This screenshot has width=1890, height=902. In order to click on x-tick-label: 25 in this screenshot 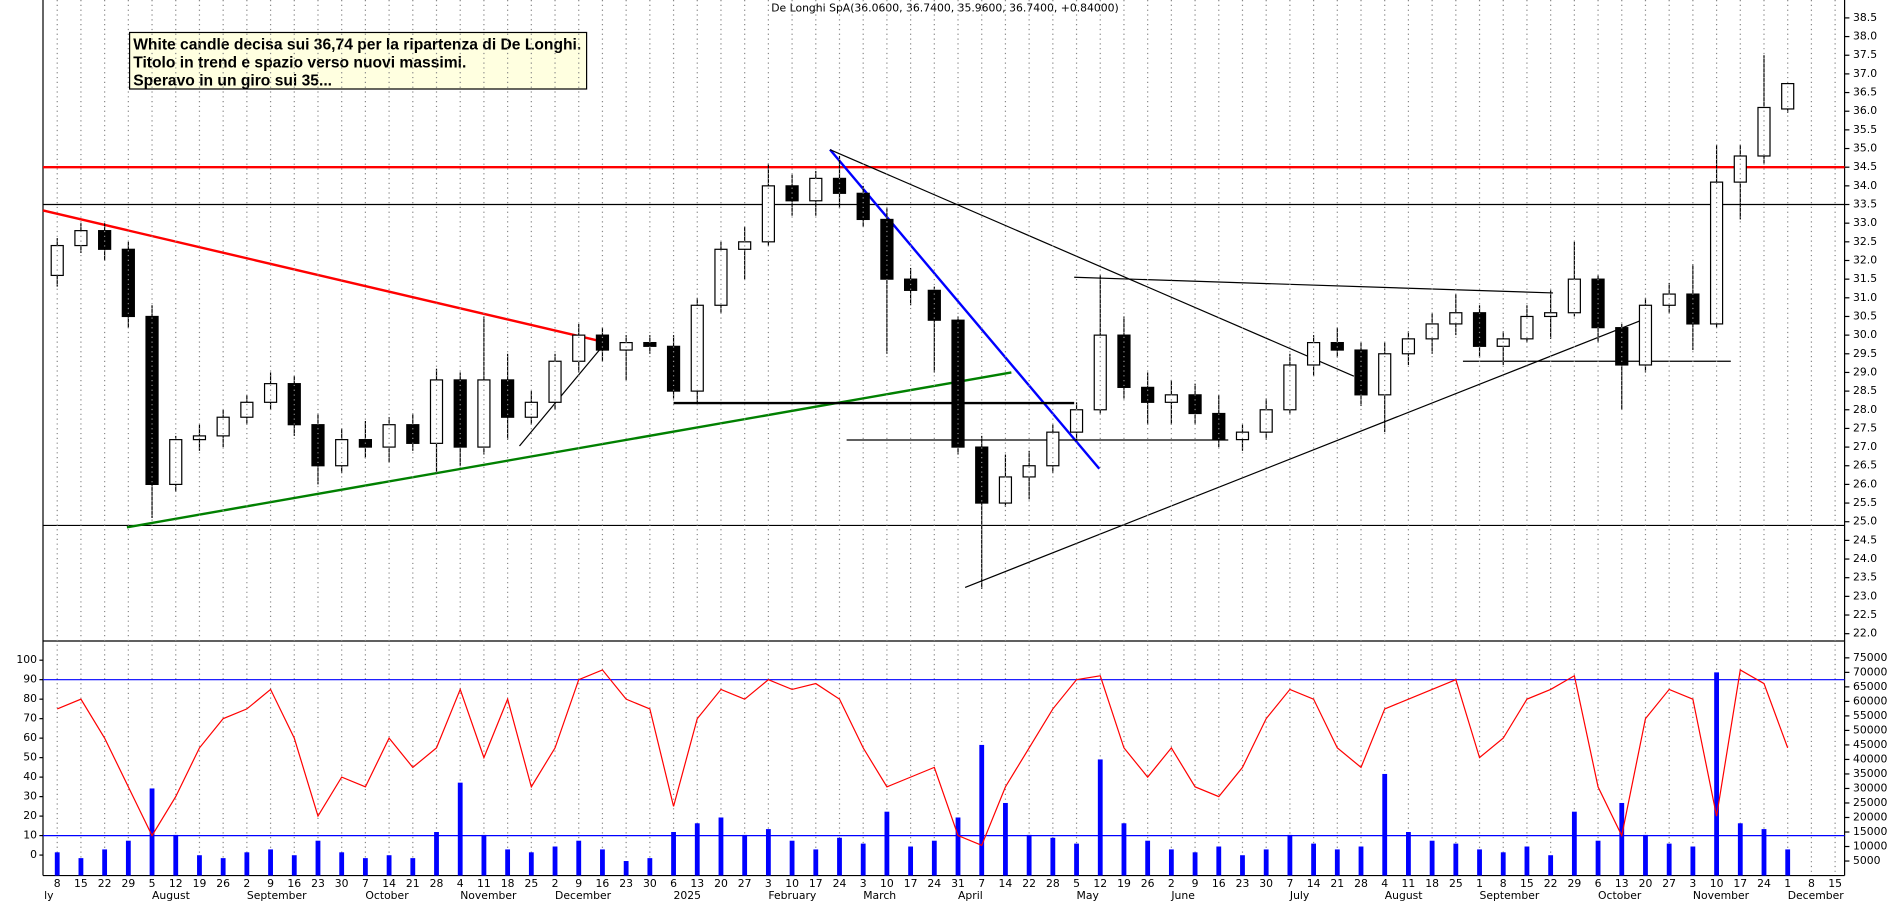, I will do `click(1456, 883)`.